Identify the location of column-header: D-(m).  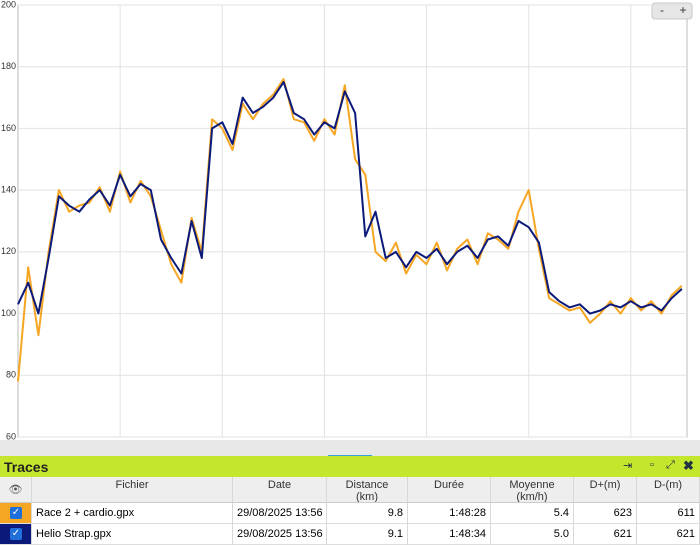
(668, 490).